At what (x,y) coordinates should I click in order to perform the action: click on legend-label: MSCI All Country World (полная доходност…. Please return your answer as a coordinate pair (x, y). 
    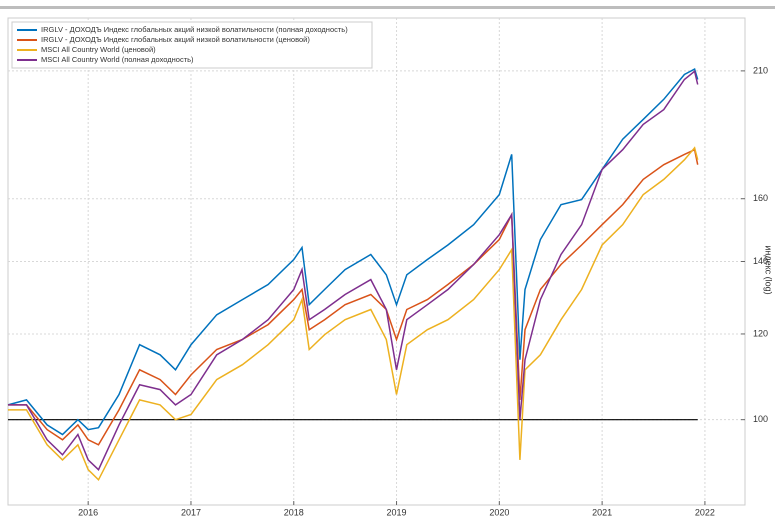
    Looking at the image, I should click on (117, 59).